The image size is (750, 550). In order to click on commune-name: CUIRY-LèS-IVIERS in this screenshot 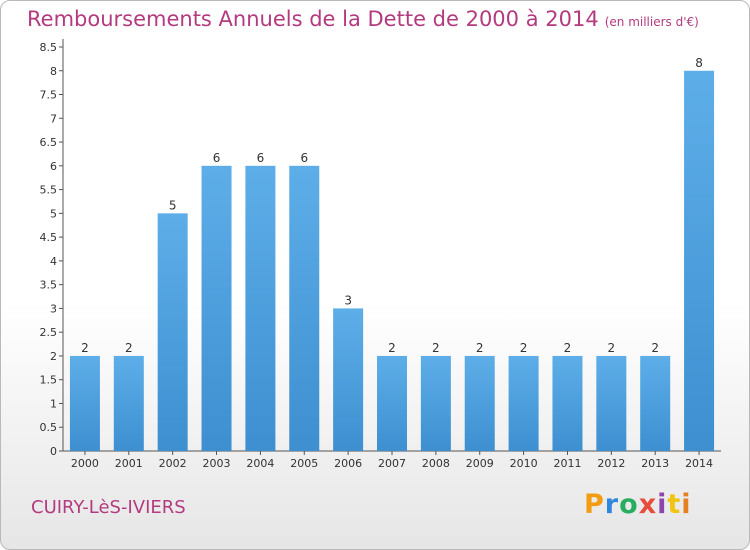, I will do `click(108, 507)`.